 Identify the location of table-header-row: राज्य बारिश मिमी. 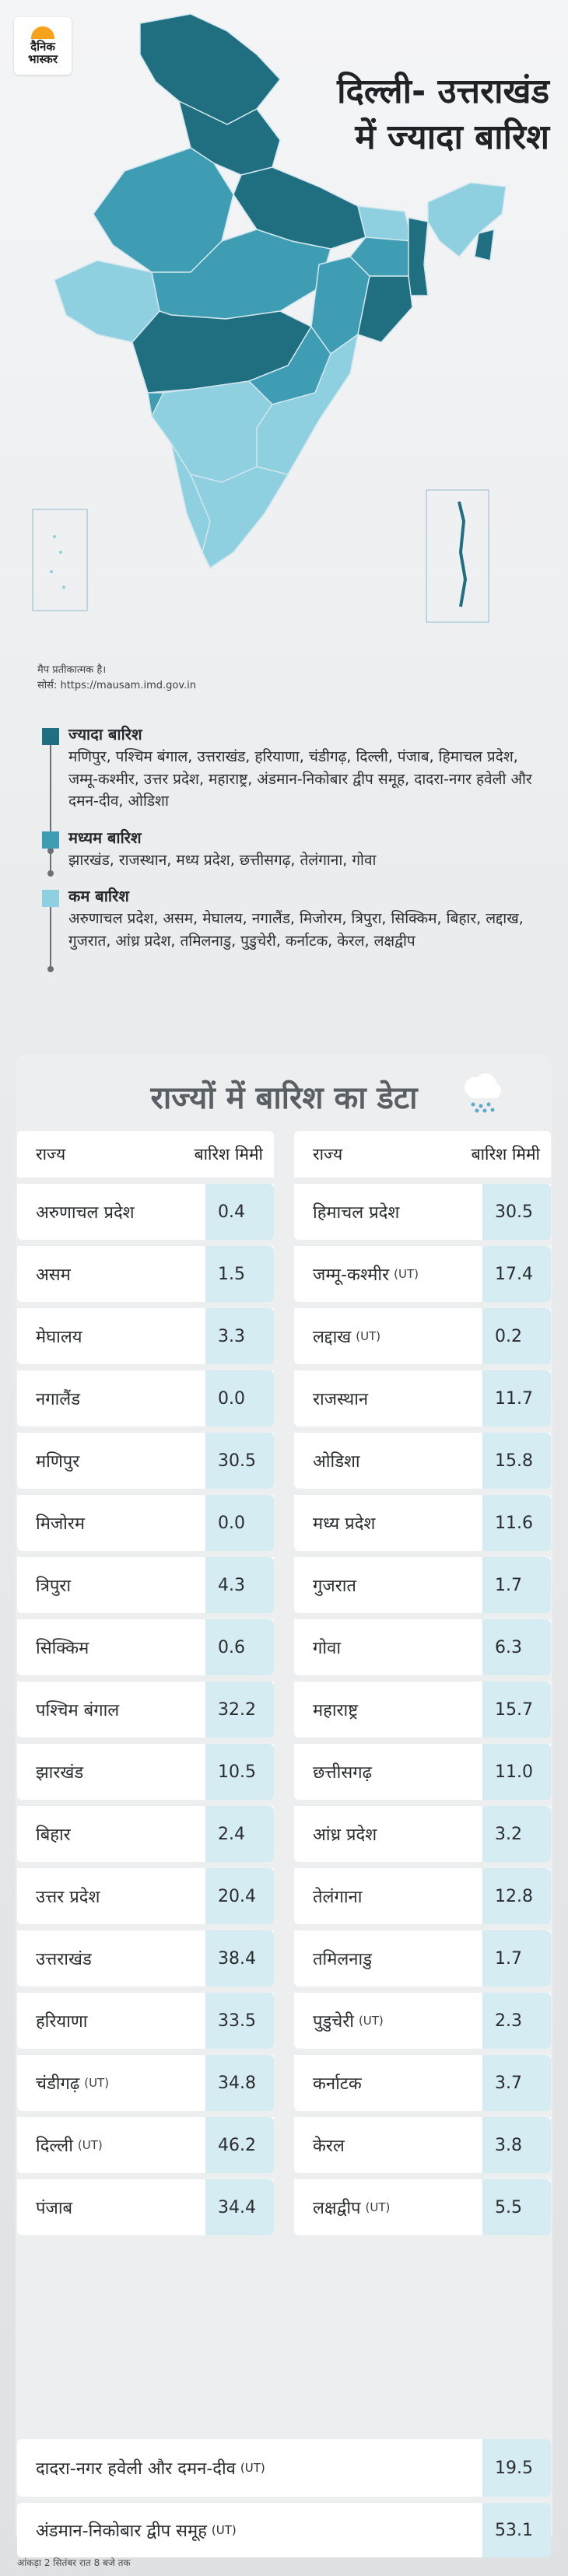
(422, 1154).